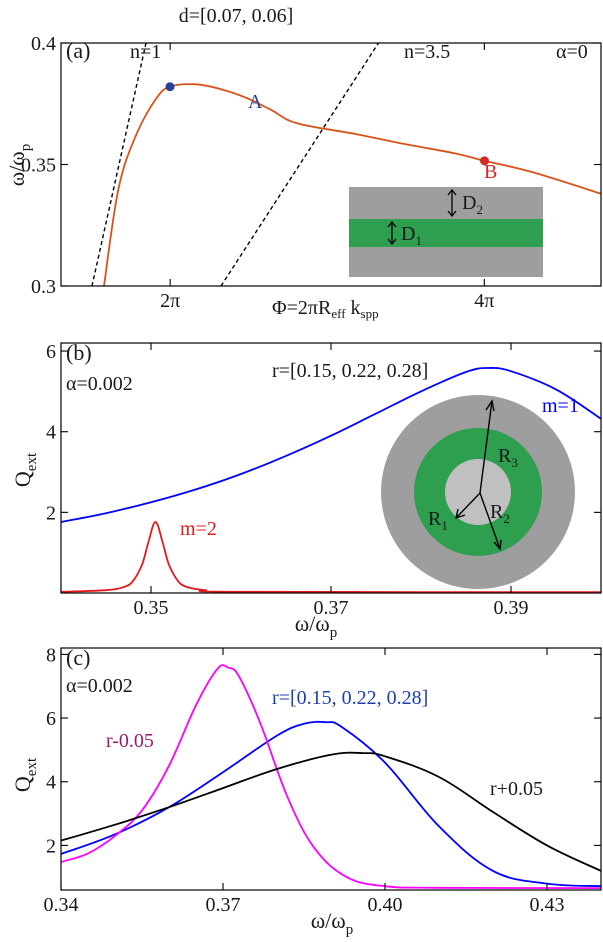  I want to click on panel-a-xtick-label-1: 4π, so click(484, 301).